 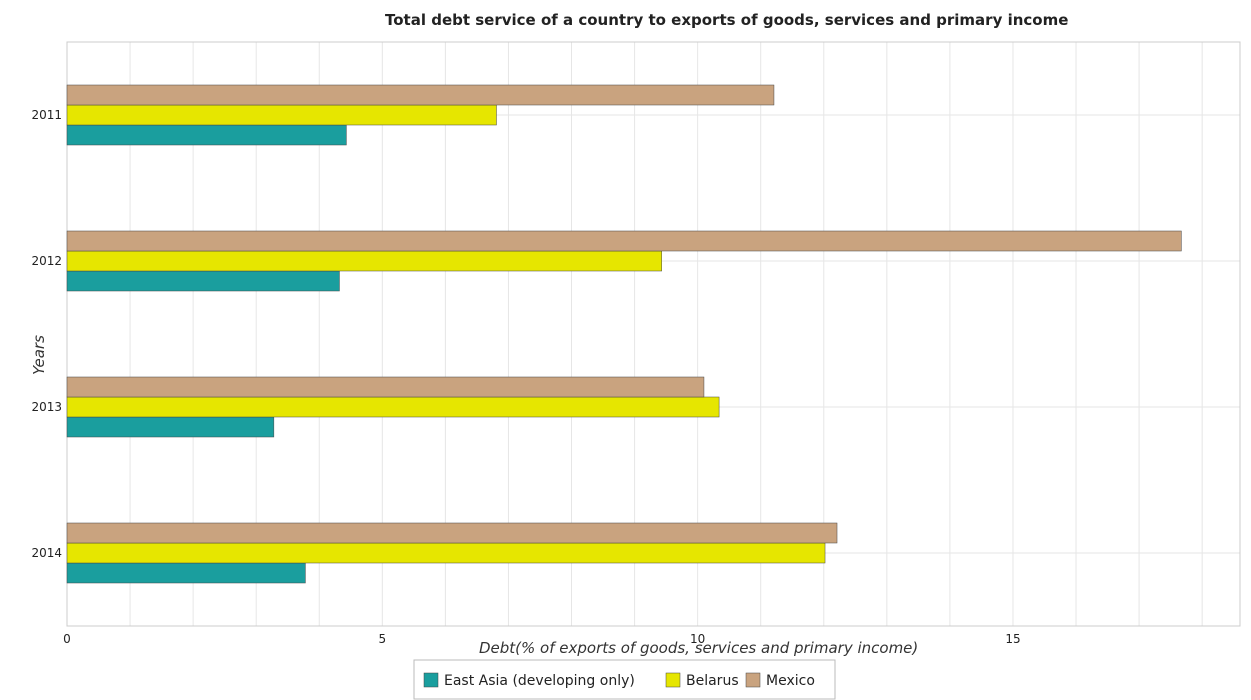 What do you see at coordinates (67, 639) in the screenshot?
I see `x-tick-label: 0` at bounding box center [67, 639].